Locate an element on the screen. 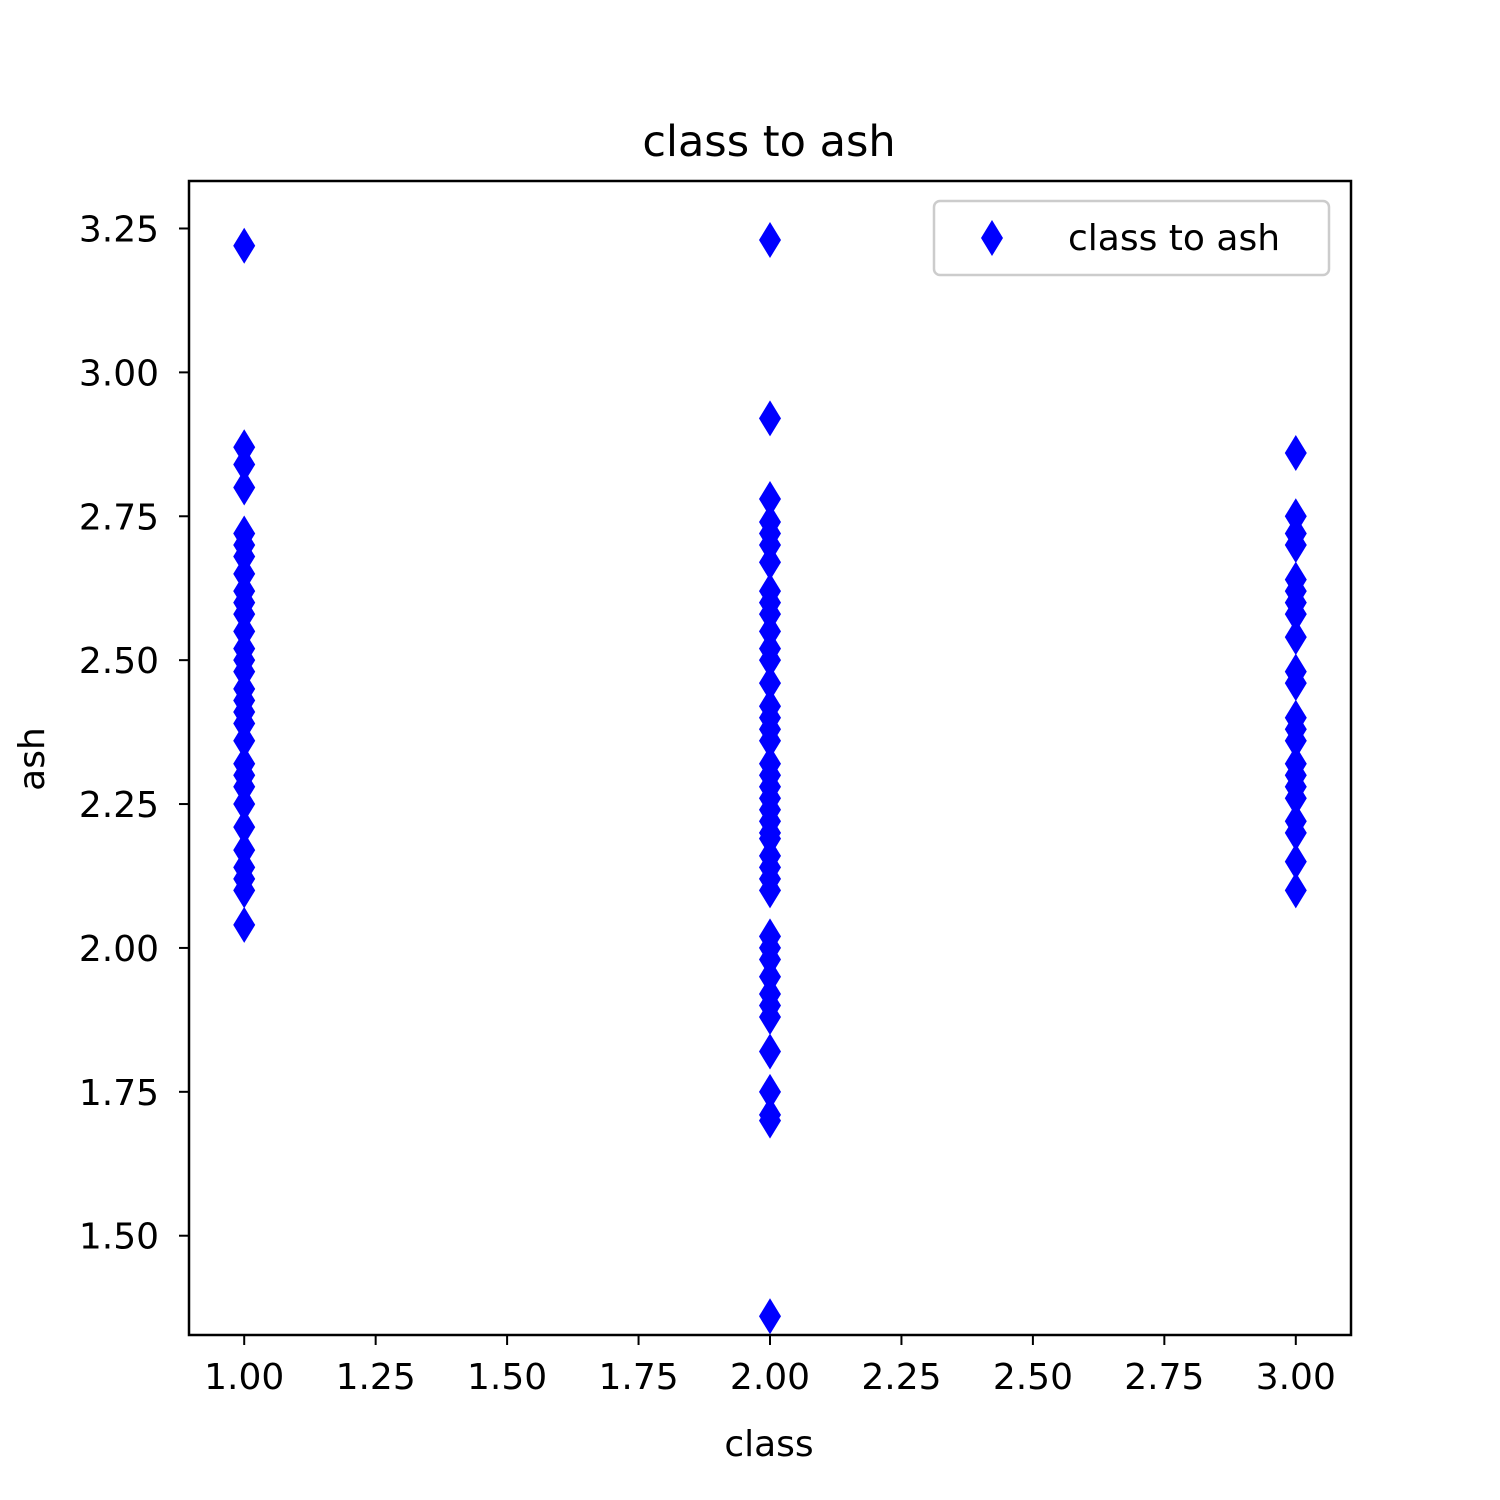 This screenshot has width=1500, height=1500. x-tick-label: 2.75 is located at coordinates (1164, 1377).